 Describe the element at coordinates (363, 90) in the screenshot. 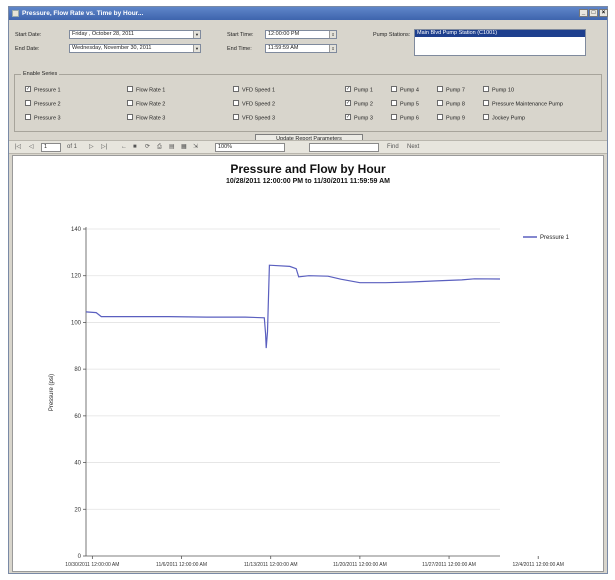

I see `checkbox-label: Pump 1` at that location.